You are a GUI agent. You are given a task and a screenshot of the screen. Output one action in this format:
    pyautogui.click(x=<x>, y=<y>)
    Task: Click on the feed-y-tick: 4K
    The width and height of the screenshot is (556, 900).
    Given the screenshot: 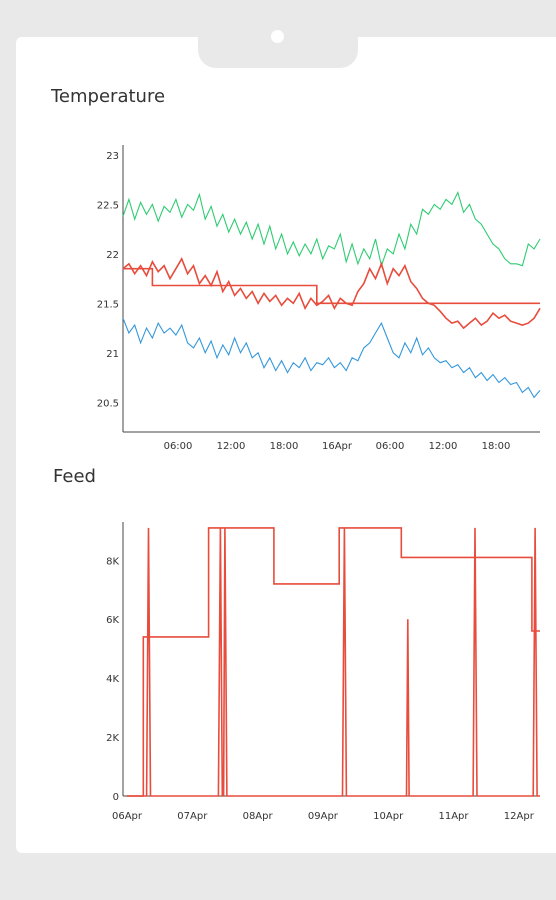 What is the action you would take?
    pyautogui.click(x=112, y=679)
    